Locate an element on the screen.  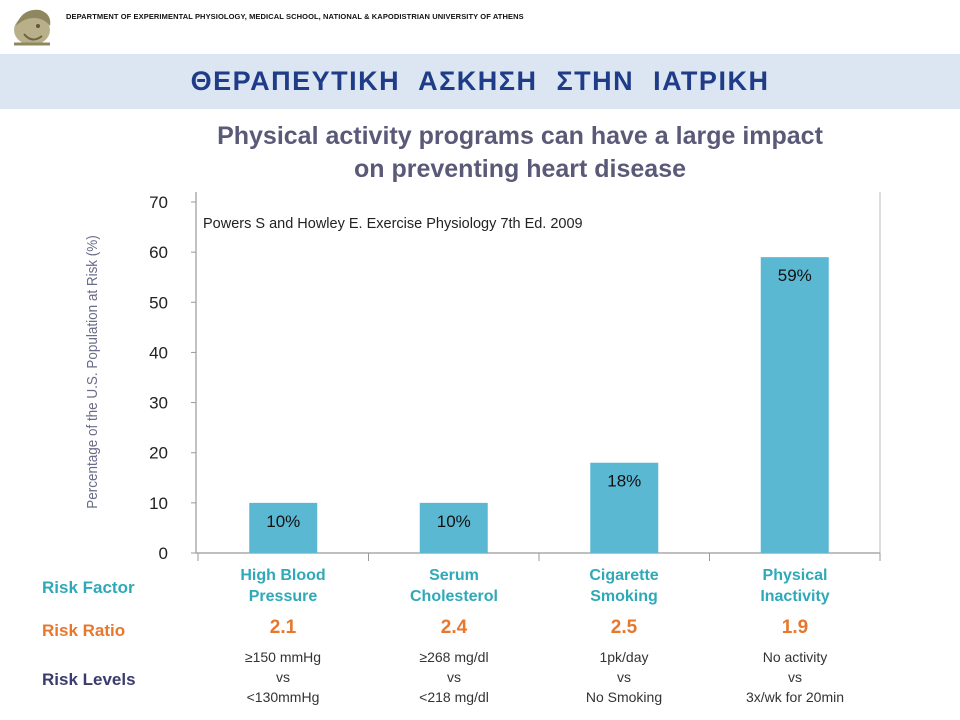
risk-factor-line: Cholesterol is located at coordinates (453, 596).